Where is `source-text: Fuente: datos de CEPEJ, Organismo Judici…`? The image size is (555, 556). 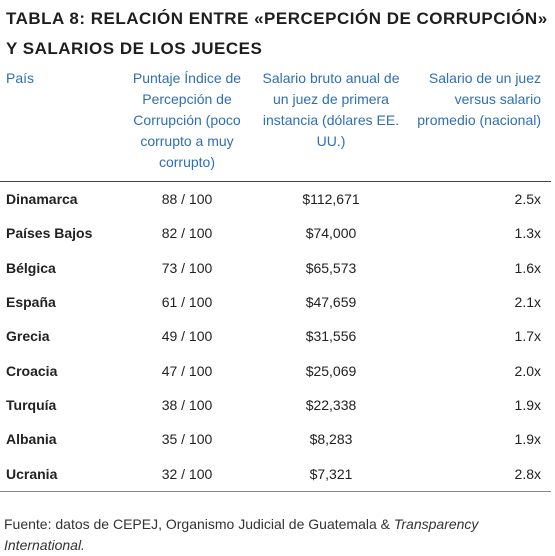
source-text: Fuente: datos de CEPEJ, Organismo Judici… is located at coordinates (197, 524).